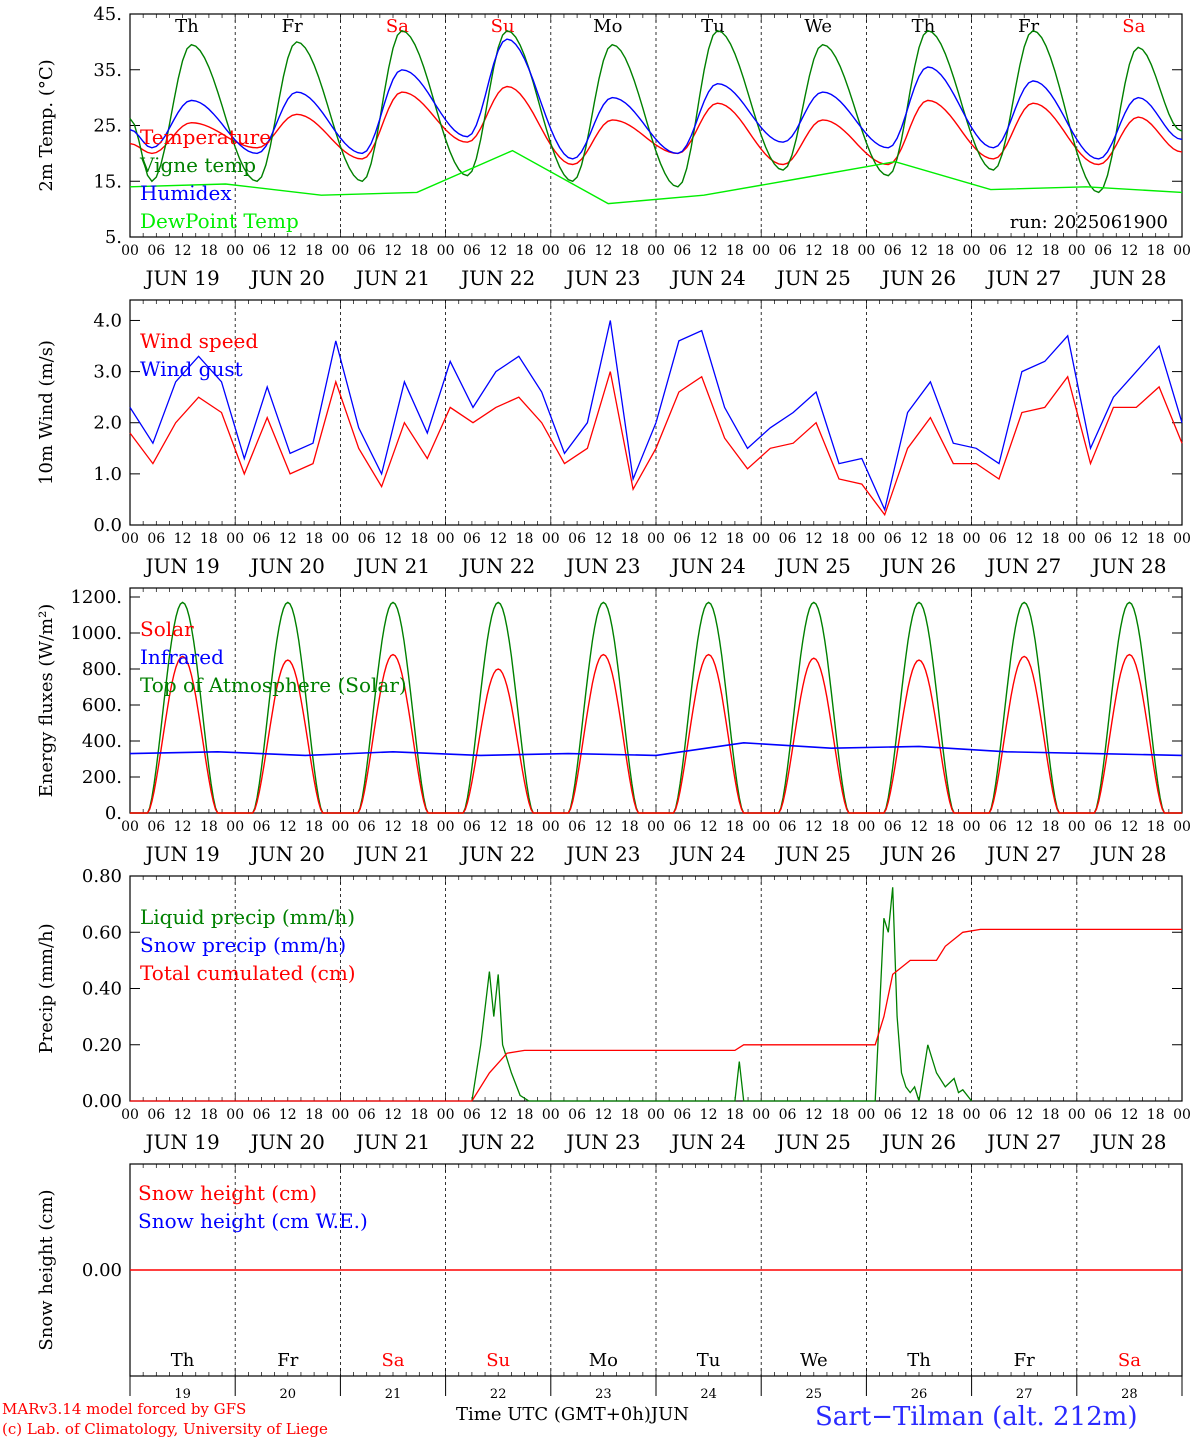 This screenshot has width=1194, height=1440. Describe the element at coordinates (503, 26) in the screenshot. I see `weekday-label: Su` at that location.